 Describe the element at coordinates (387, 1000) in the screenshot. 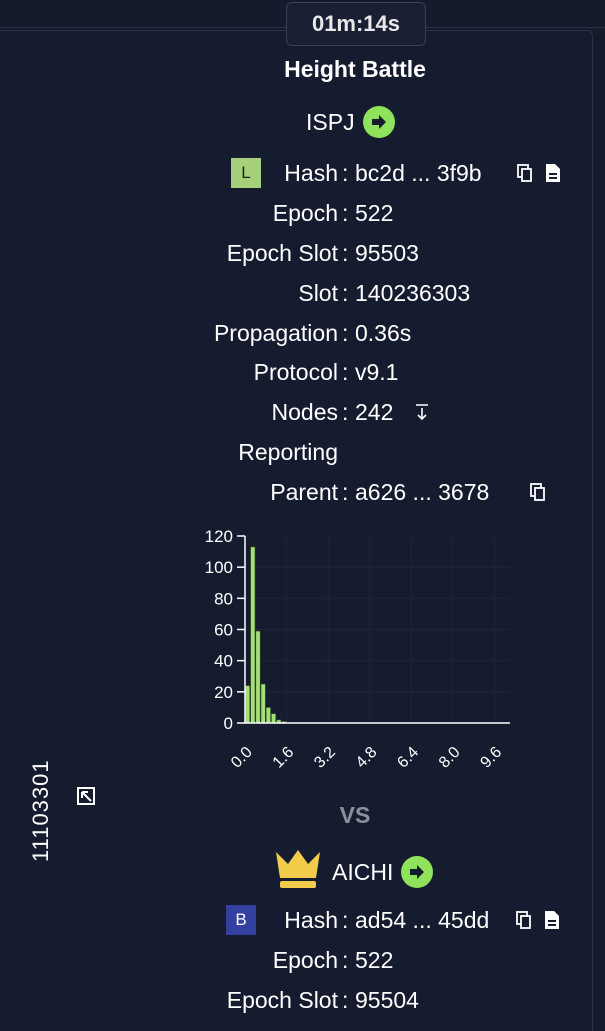

I see `field-value: 95504` at that location.